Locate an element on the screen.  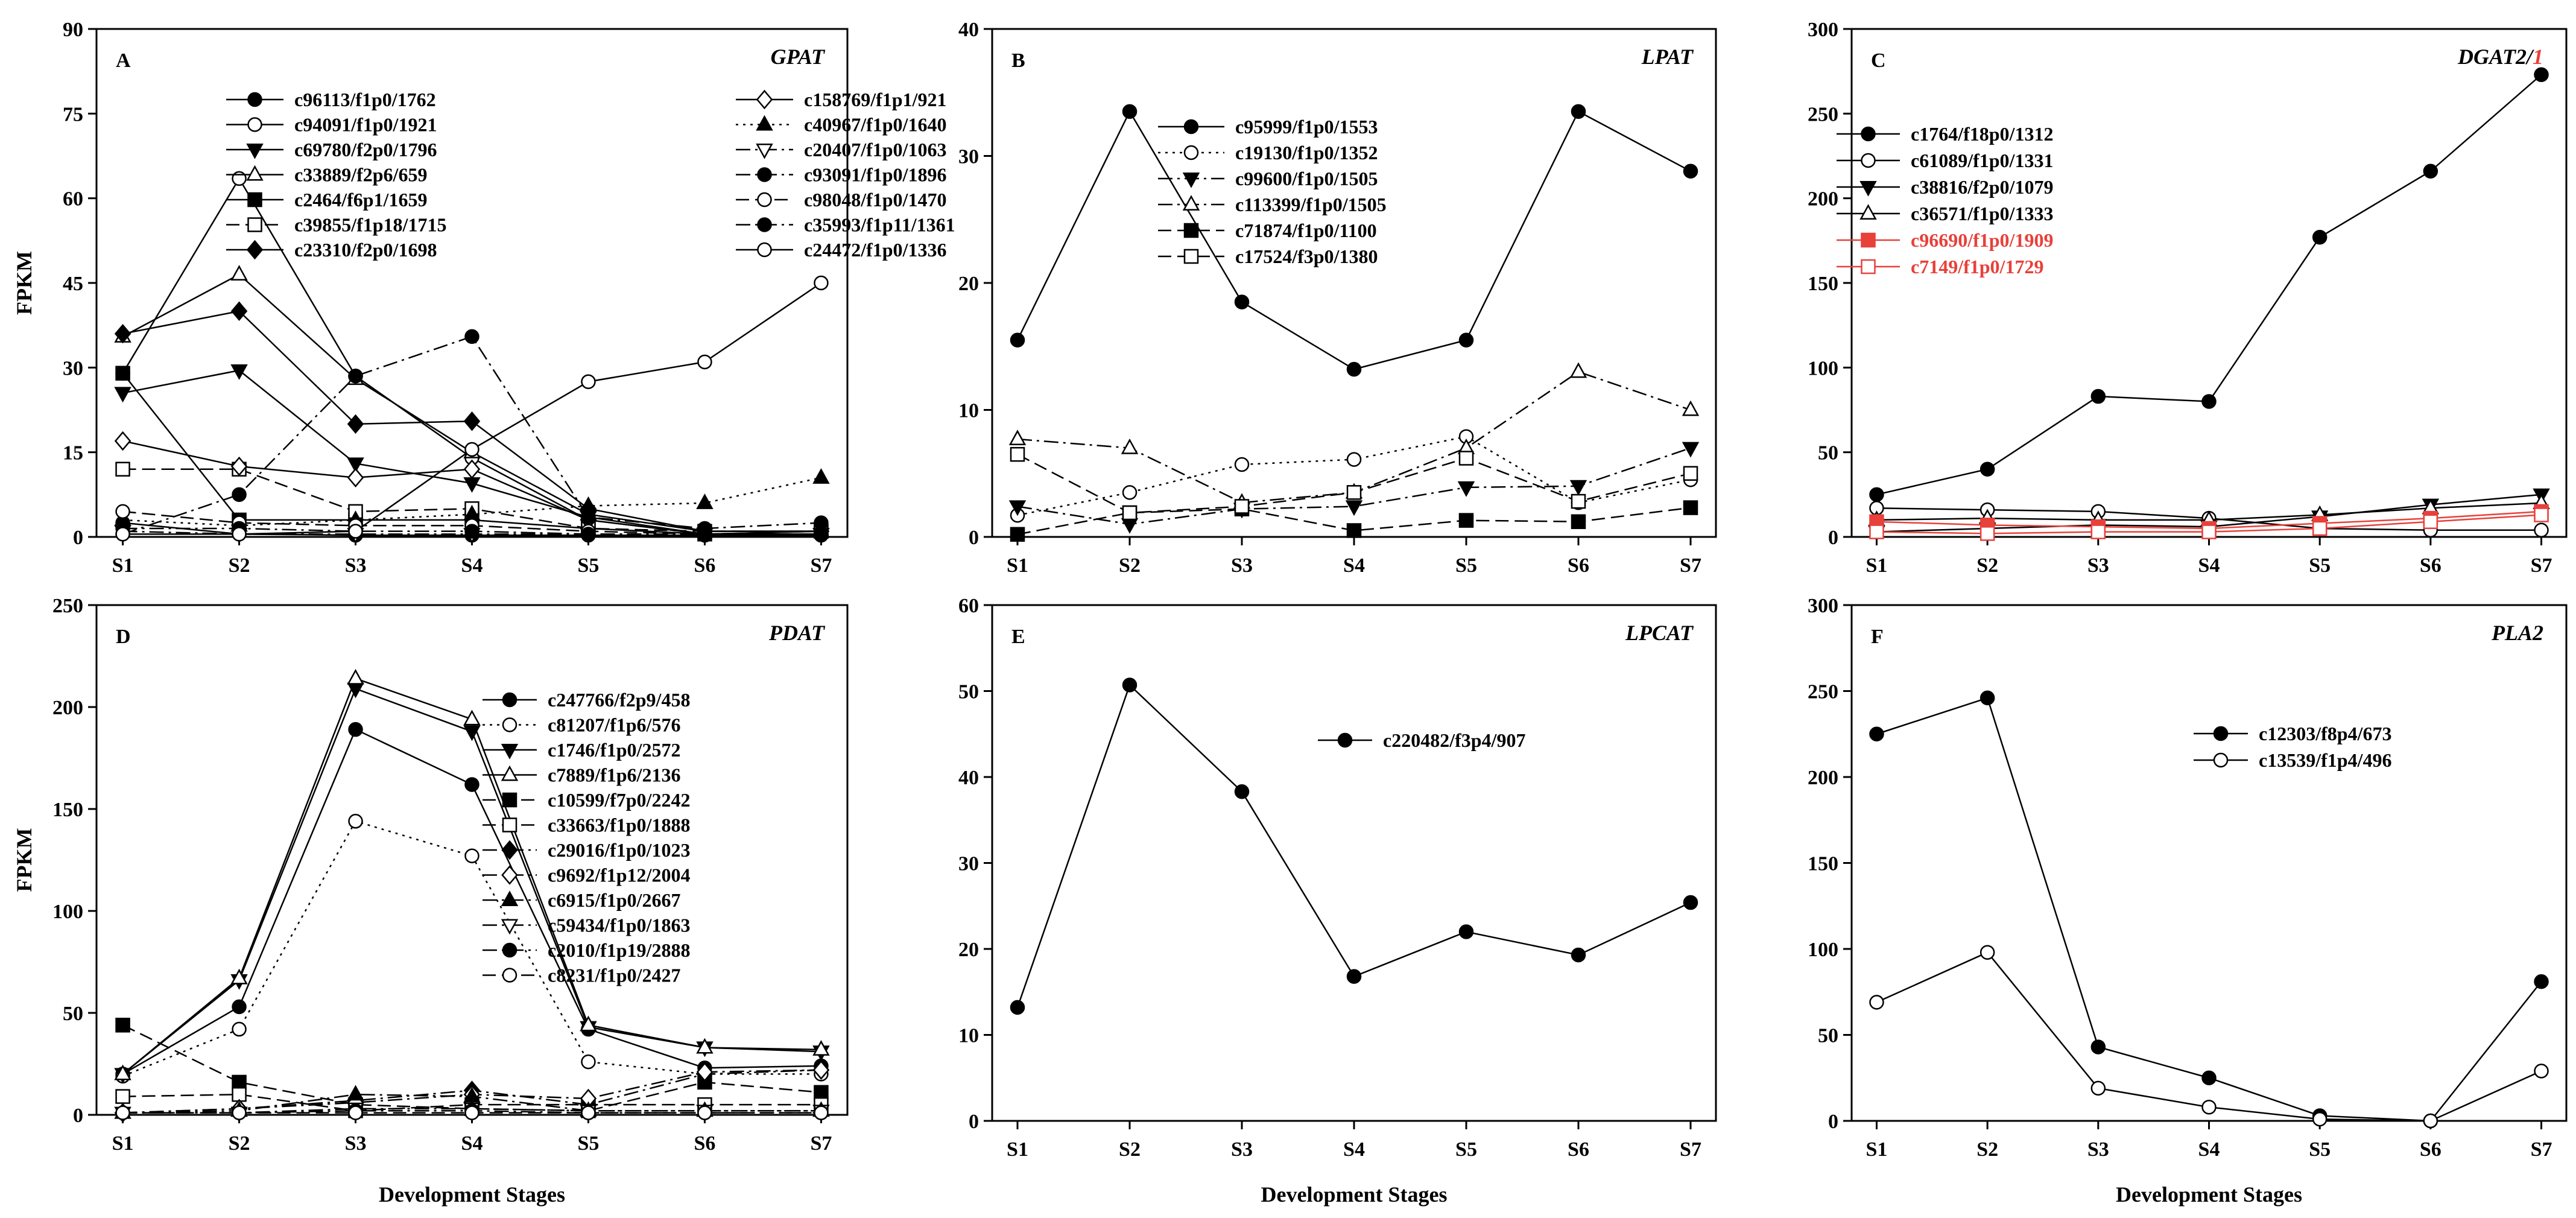
legend-label: c23310/f2p0/1698 is located at coordinates (365, 250).